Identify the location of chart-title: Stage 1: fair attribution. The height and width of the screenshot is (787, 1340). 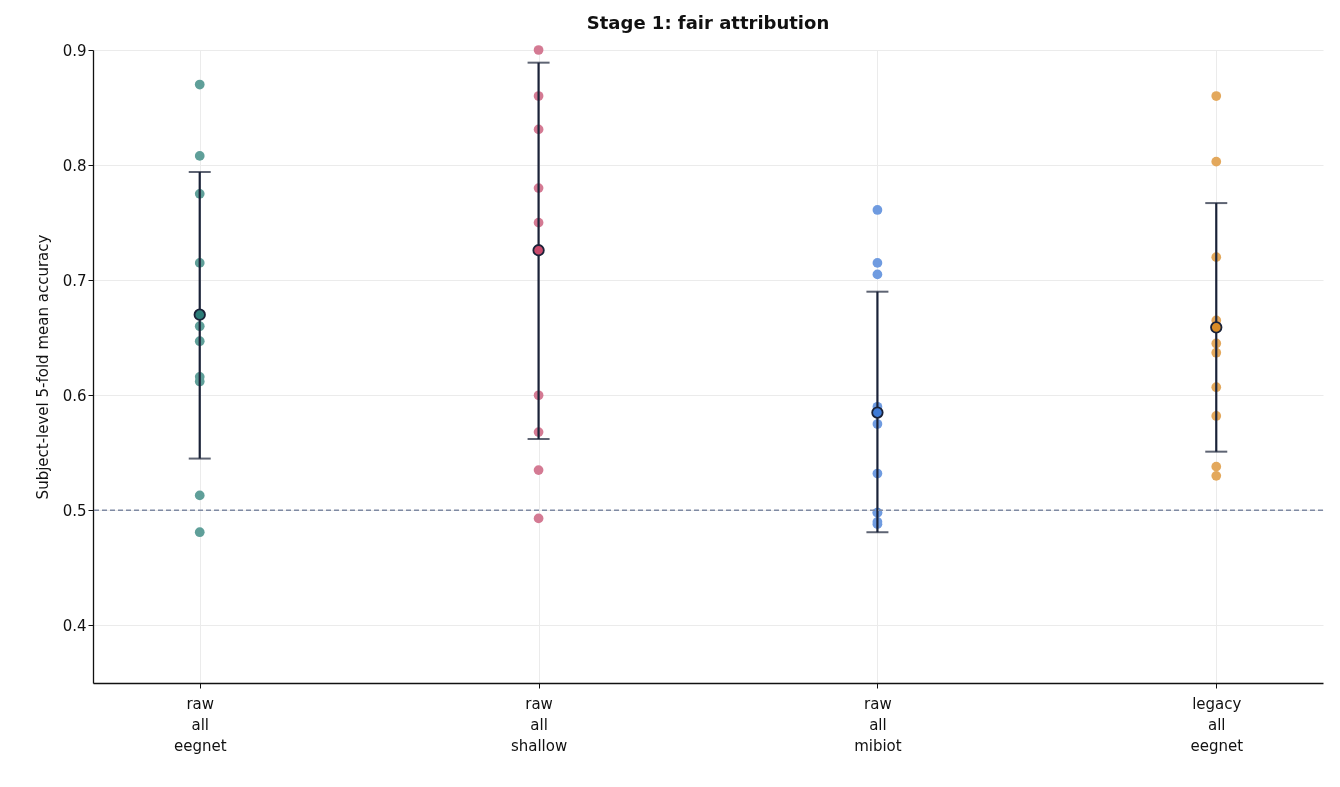
(708, 22).